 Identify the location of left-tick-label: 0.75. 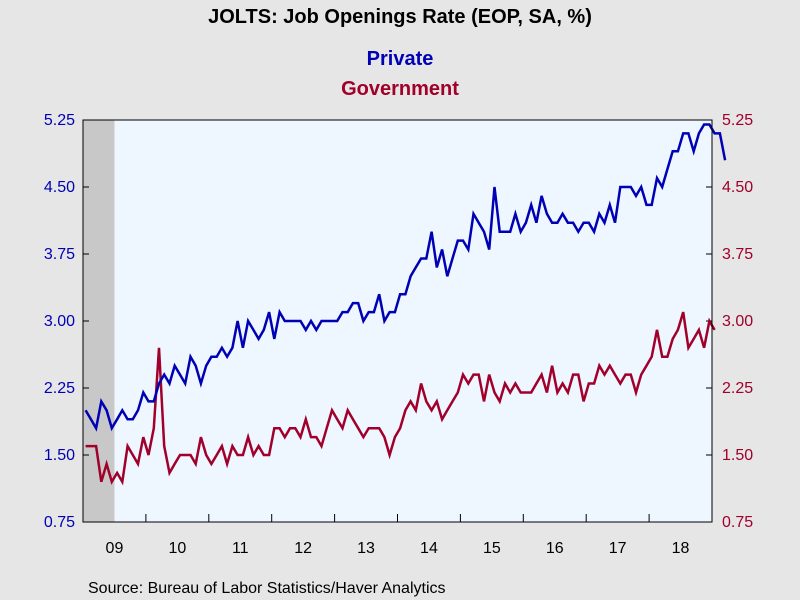
(59, 522).